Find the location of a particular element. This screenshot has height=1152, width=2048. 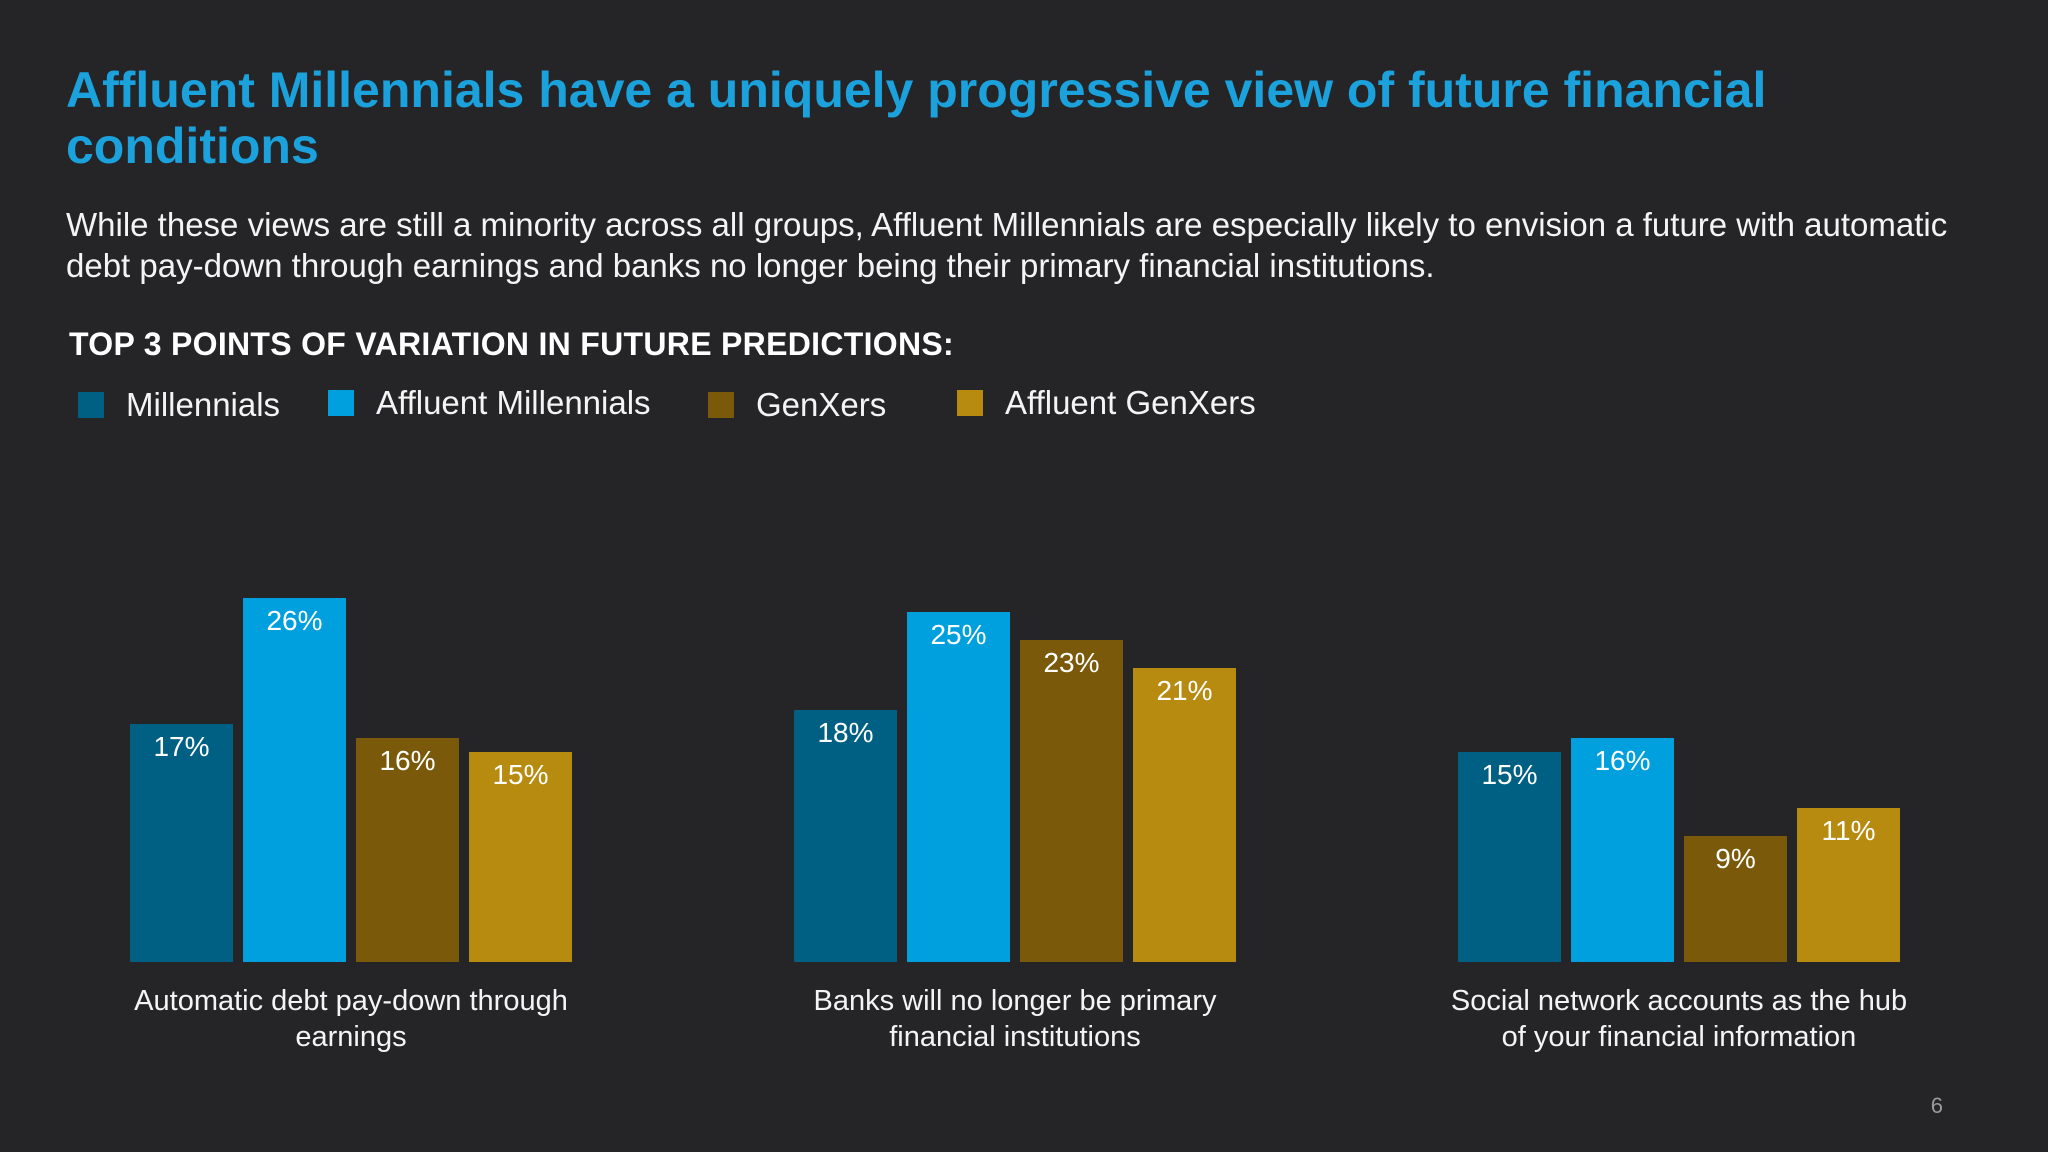

legend-item-affluent-millennials: Affluent Millennials is located at coordinates (489, 403).